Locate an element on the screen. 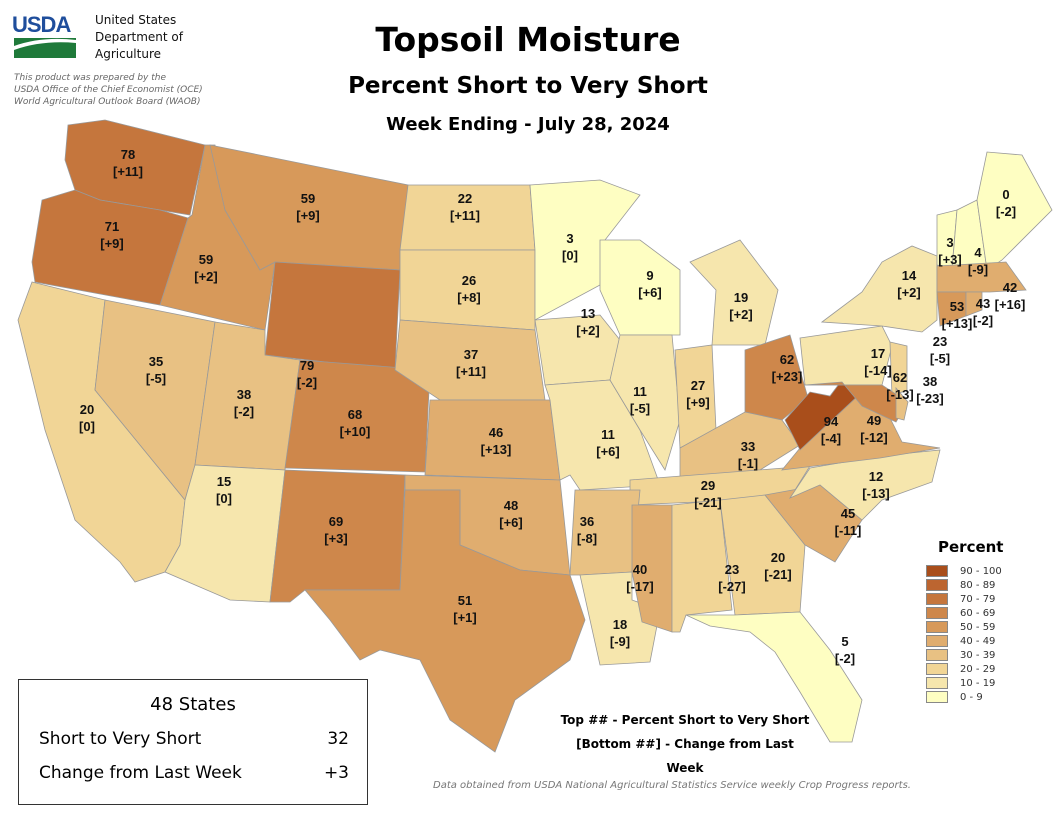  weekly-change-value: [+9] is located at coordinates (112, 243).